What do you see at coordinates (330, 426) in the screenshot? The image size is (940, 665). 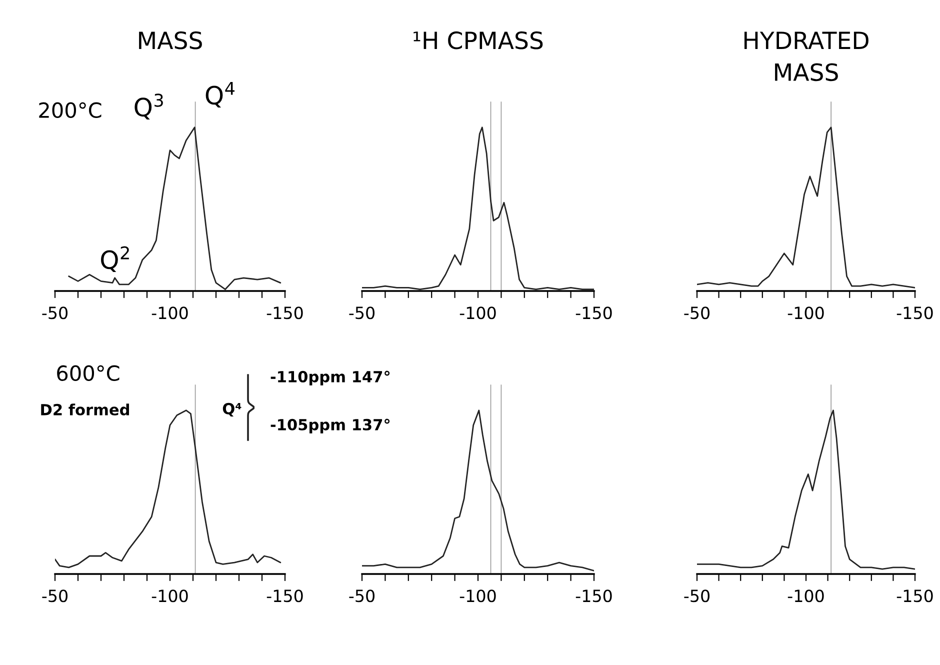 I see `annotation: -105ppm 137°` at bounding box center [330, 426].